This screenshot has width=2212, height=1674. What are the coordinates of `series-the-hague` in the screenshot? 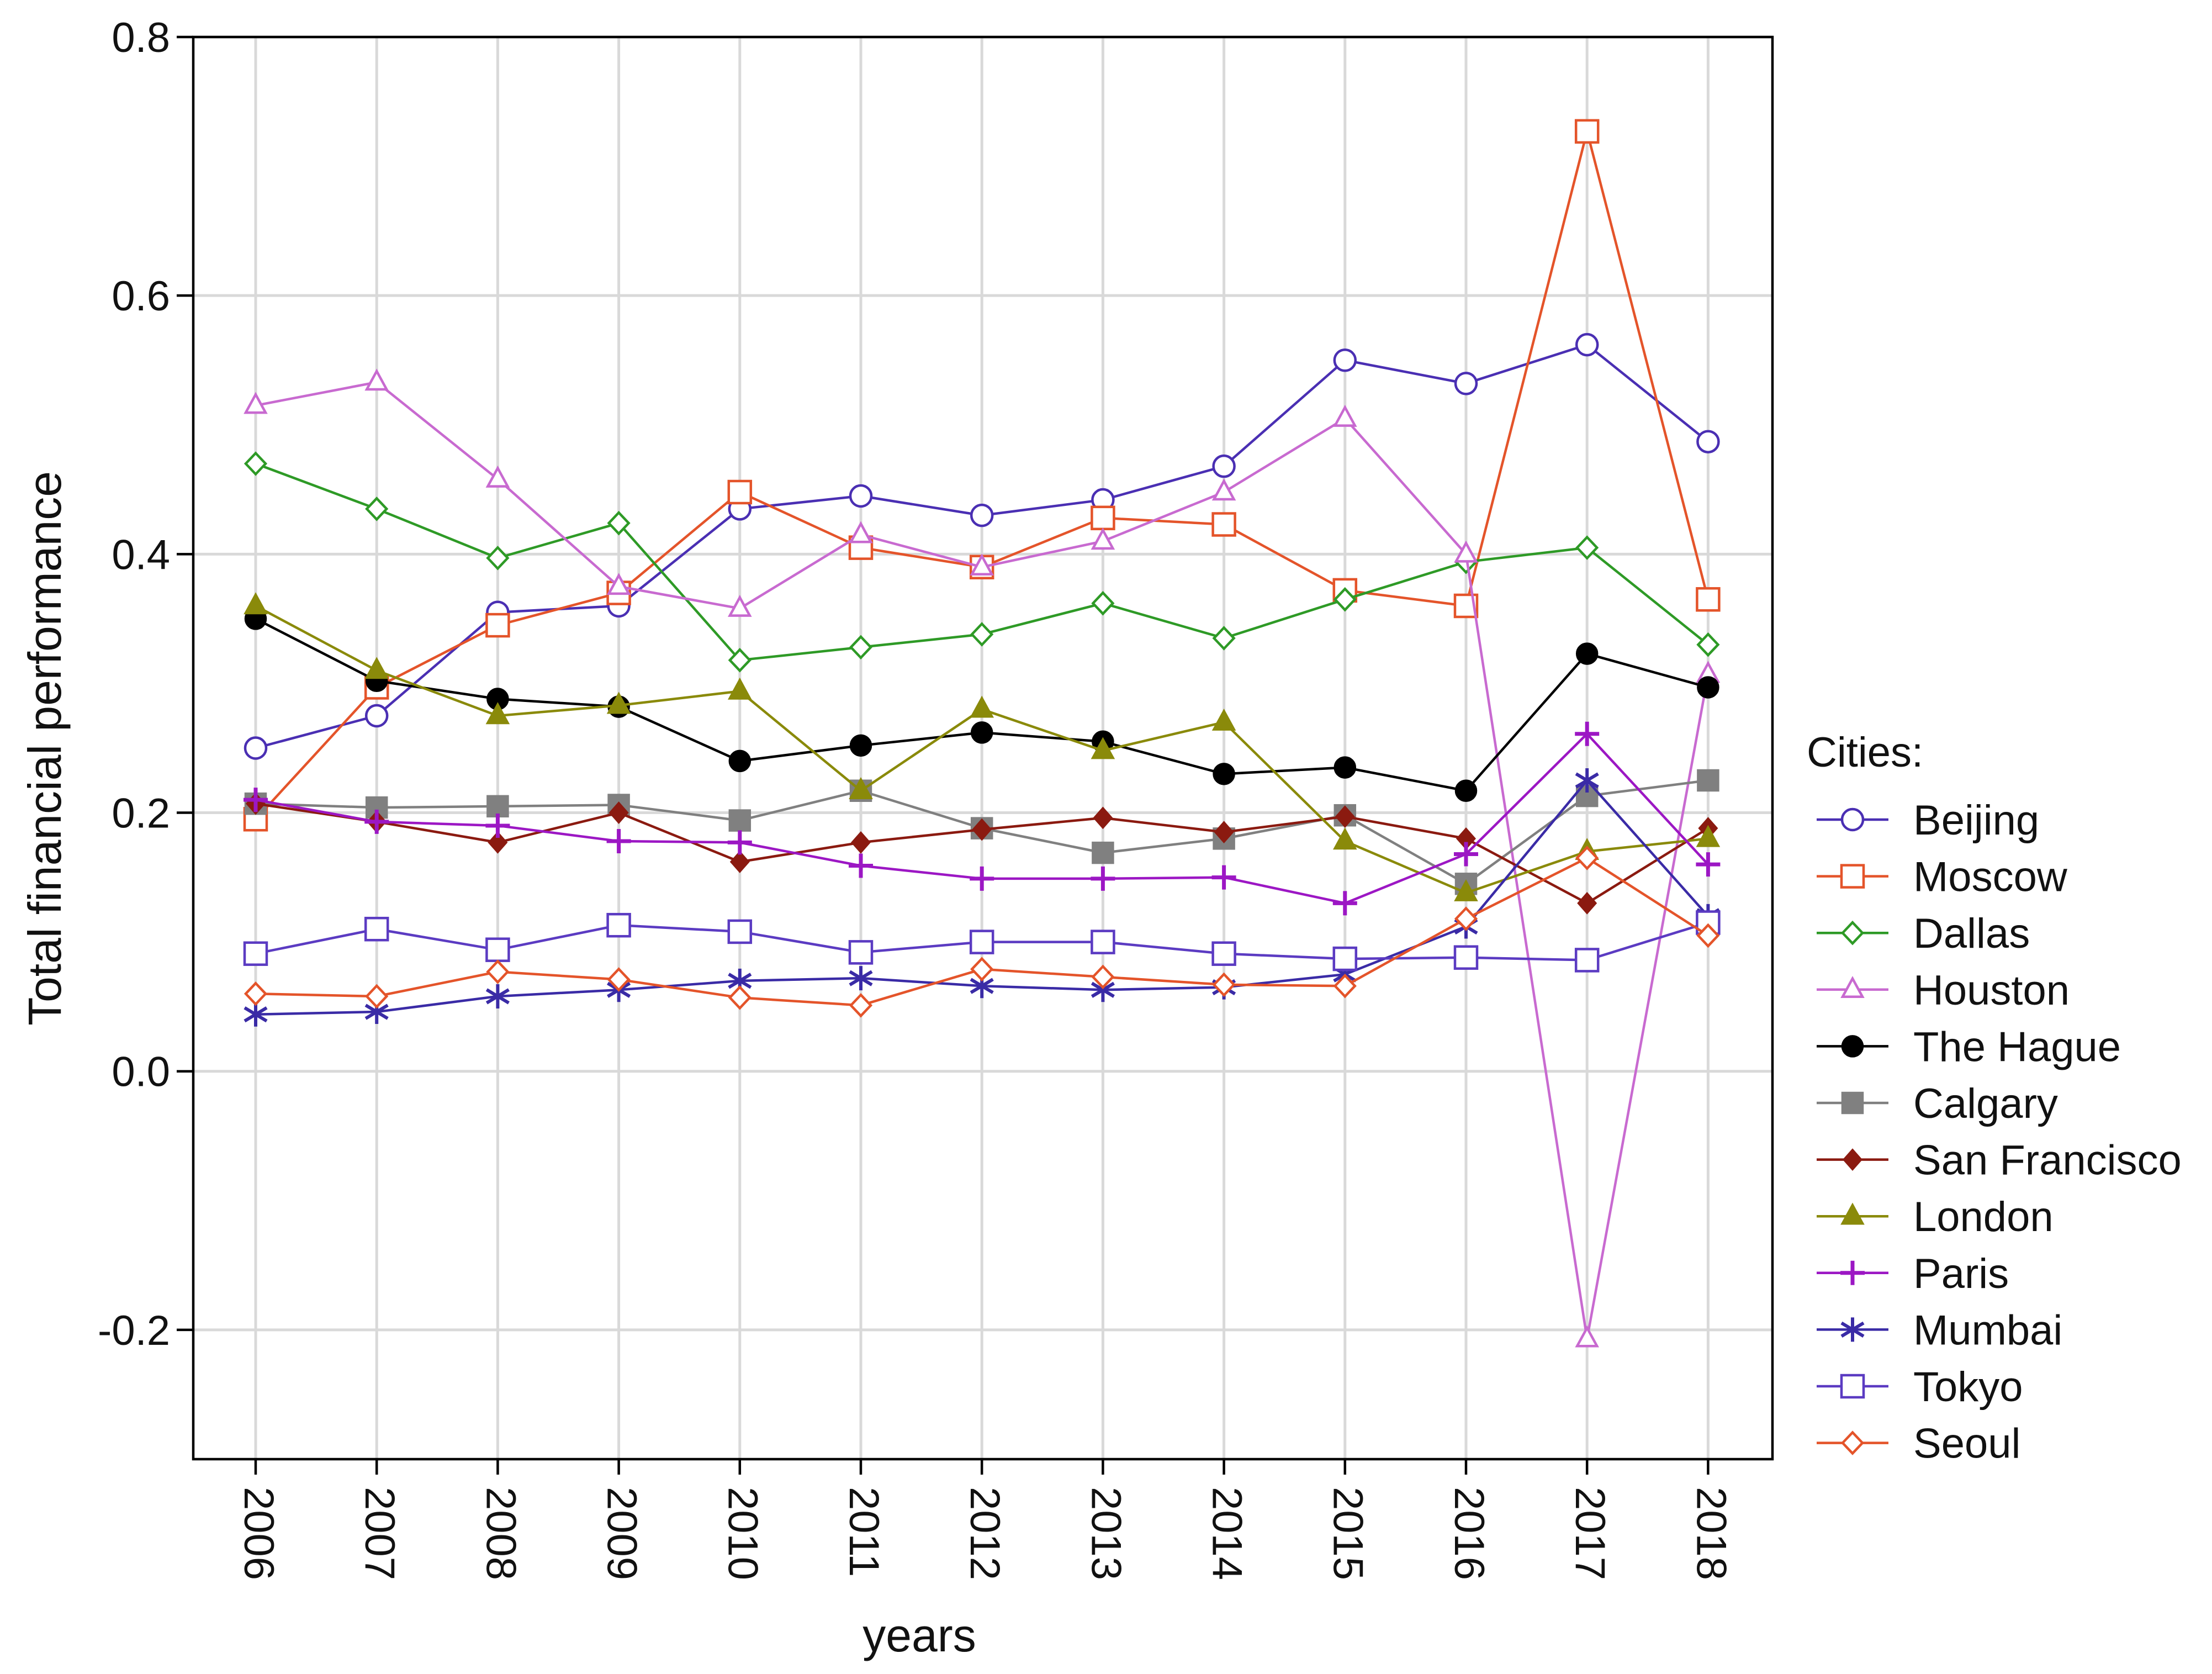 It's located at (982, 705).